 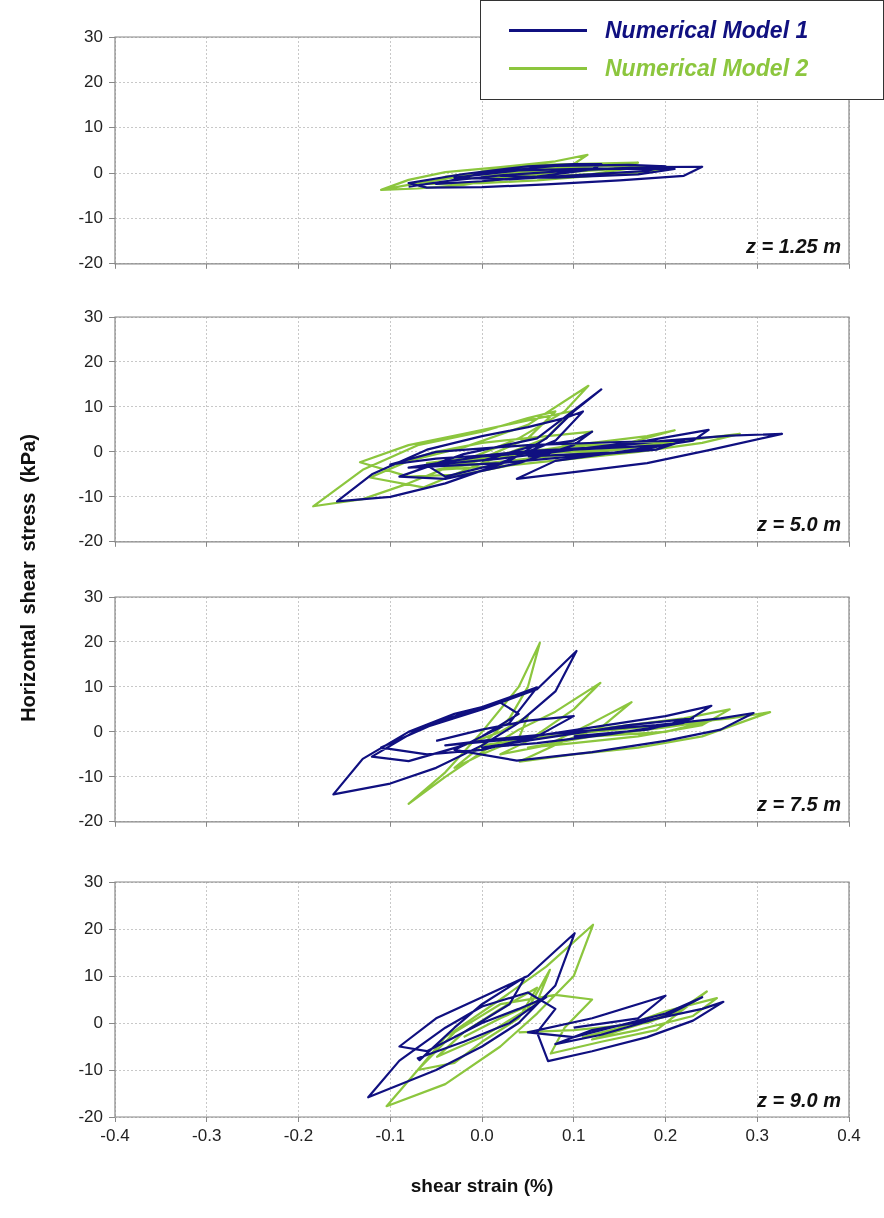 I want to click on legend-label: Numerical Model 1, so click(x=707, y=30).